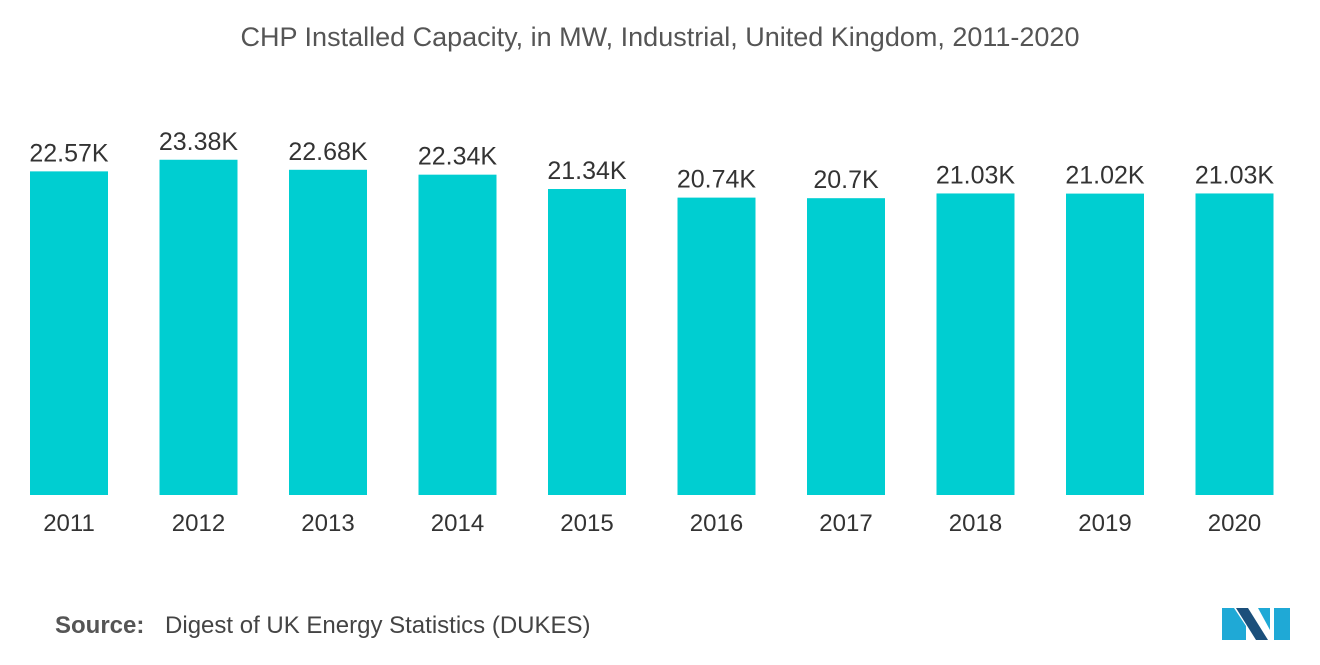 The height and width of the screenshot is (665, 1320). What do you see at coordinates (1234, 523) in the screenshot?
I see `x-tick-2020: 2020` at bounding box center [1234, 523].